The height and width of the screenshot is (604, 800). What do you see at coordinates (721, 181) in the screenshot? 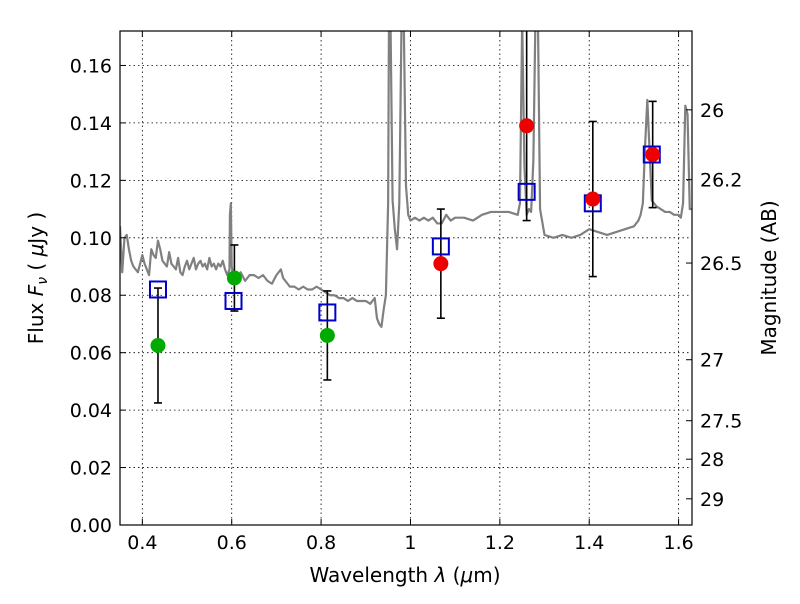
I see `y2-tick-label: 26.2` at bounding box center [721, 181].